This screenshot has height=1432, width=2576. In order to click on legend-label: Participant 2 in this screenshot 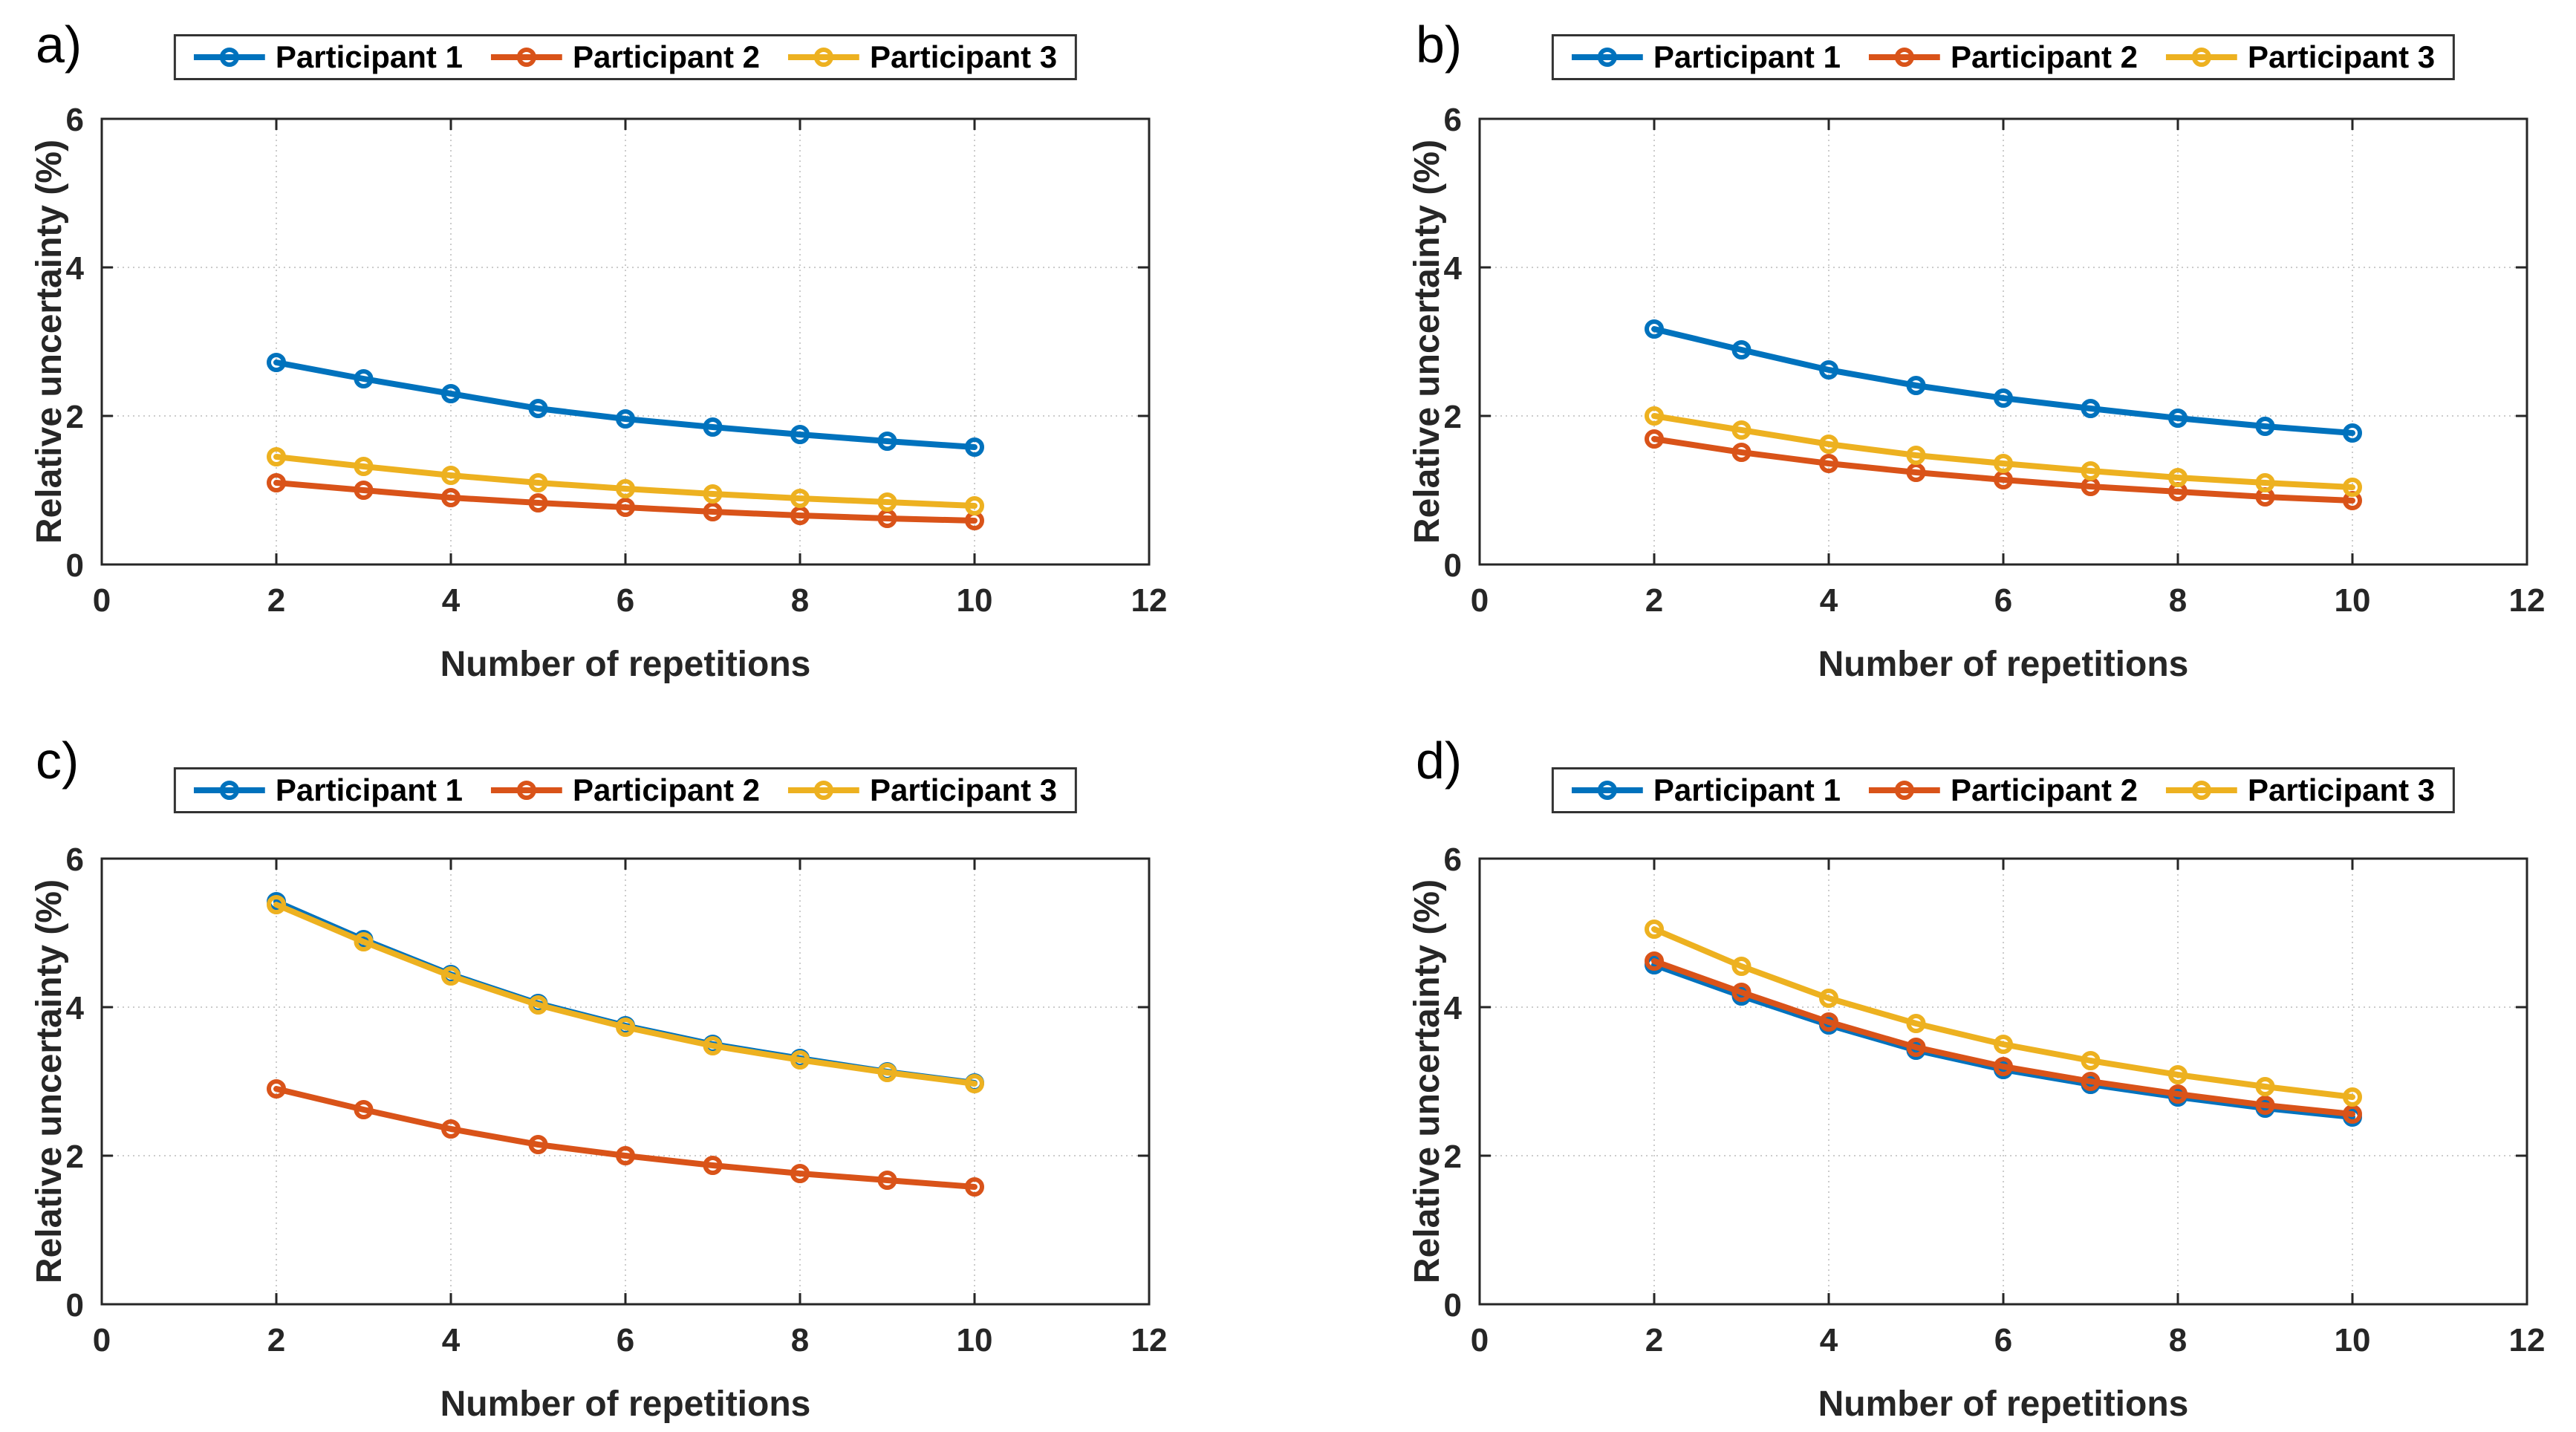, I will do `click(2044, 56)`.